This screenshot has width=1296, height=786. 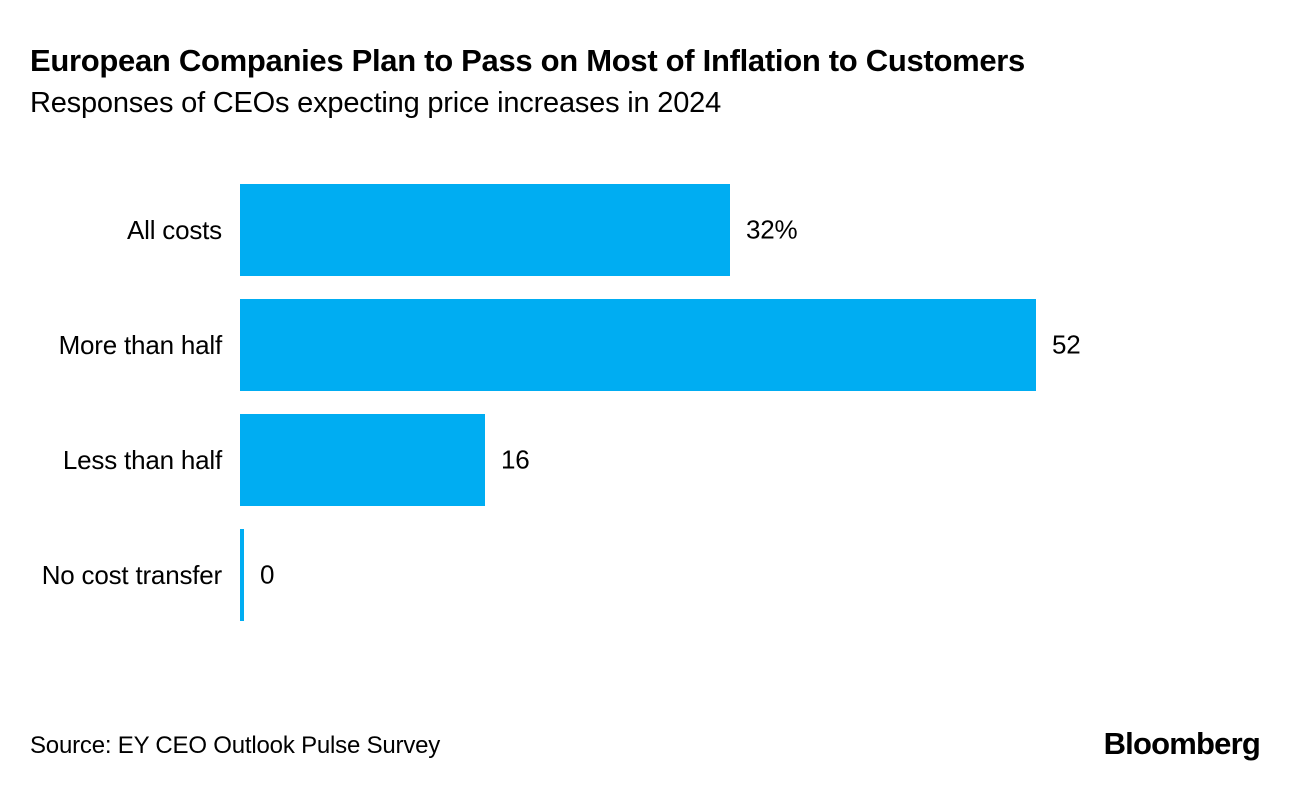 What do you see at coordinates (142, 459) in the screenshot?
I see `category-label: Less than half` at bounding box center [142, 459].